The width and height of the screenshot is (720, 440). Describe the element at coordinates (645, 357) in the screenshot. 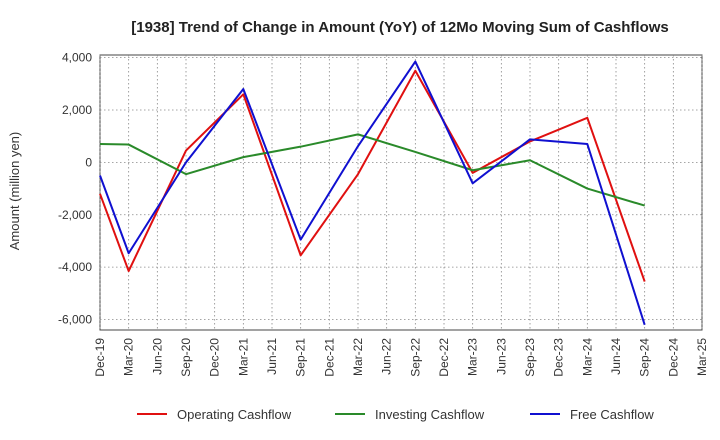

I see `x-tick-label: Sep-24` at that location.